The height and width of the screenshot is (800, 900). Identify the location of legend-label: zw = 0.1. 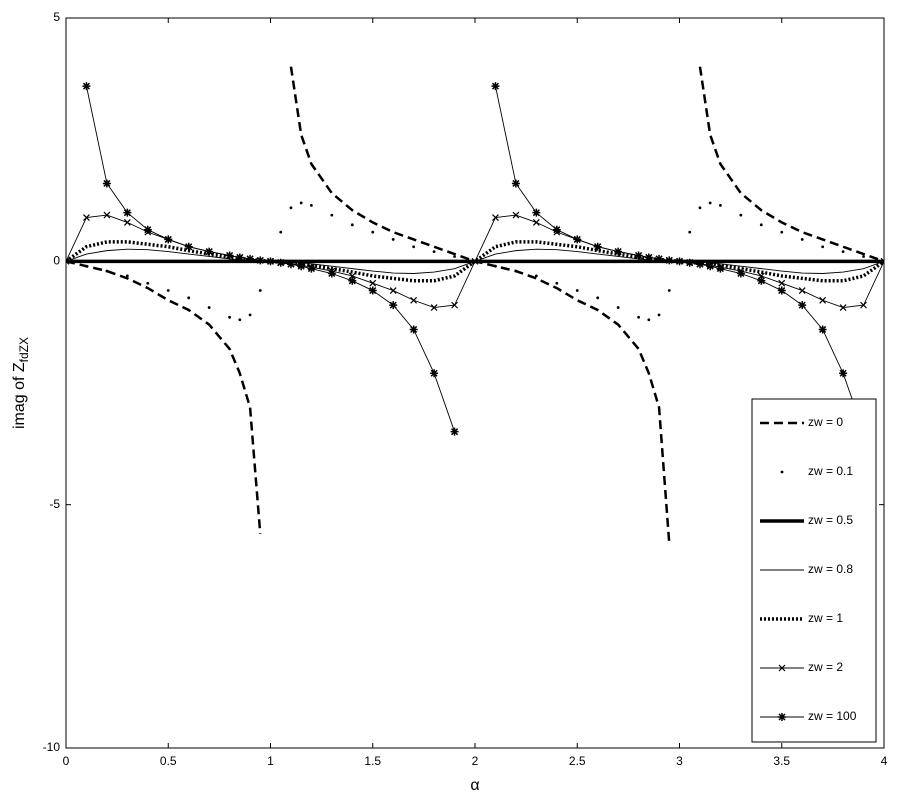
(830, 471).